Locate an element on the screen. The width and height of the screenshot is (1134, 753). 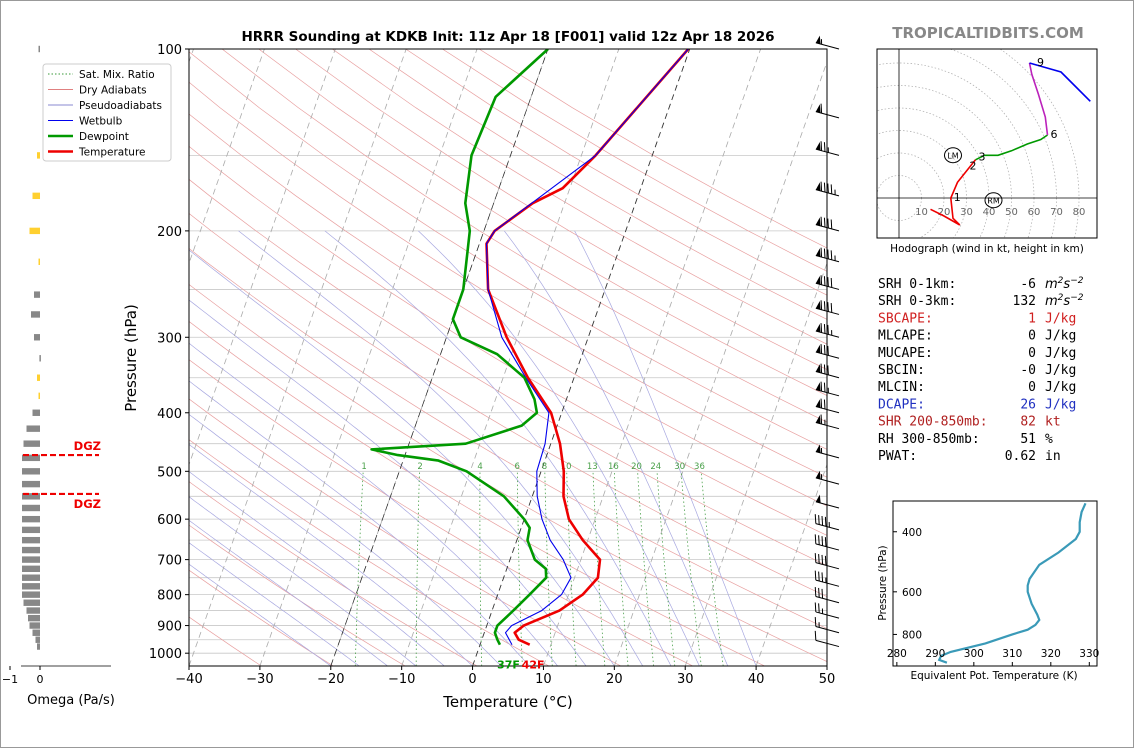
omega-tick-label: −1 is located at coordinates (10, 679).